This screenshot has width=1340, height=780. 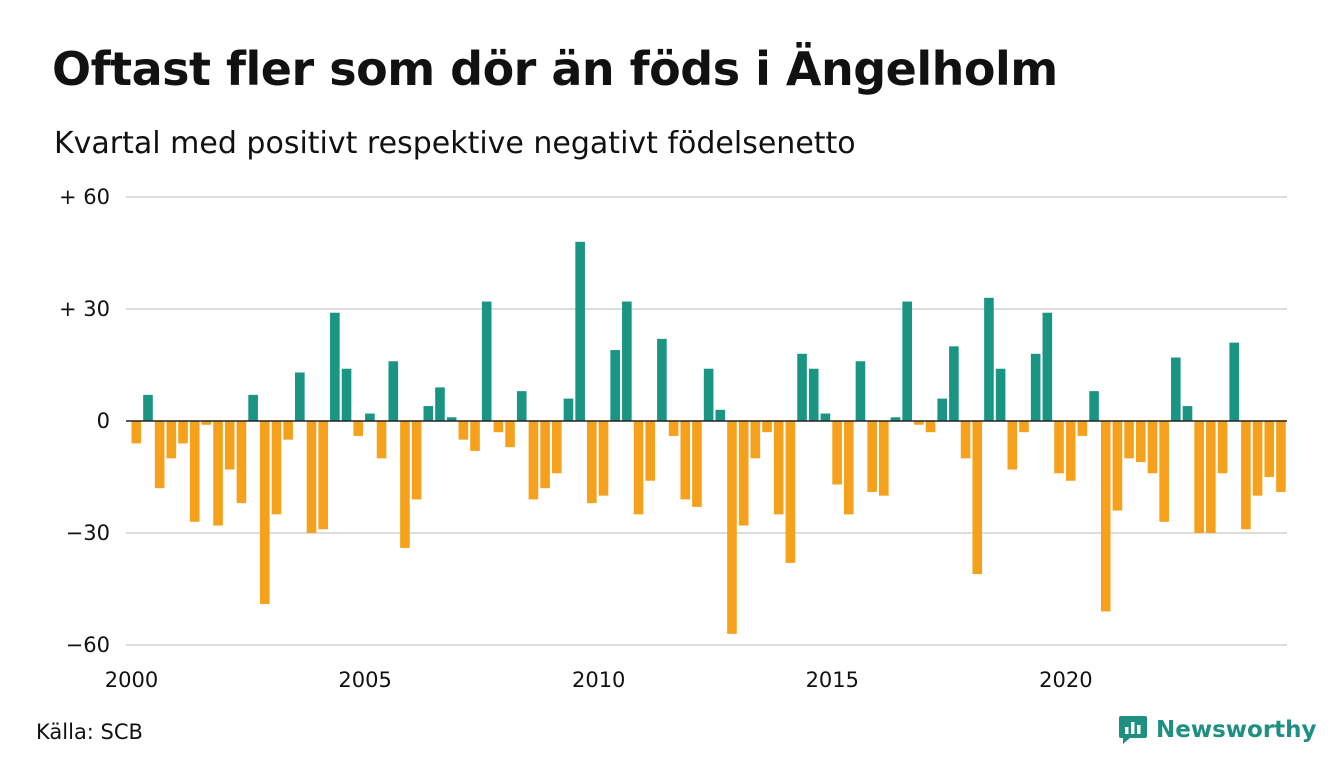 I want to click on source-note: Källa: SCB, so click(x=89, y=732).